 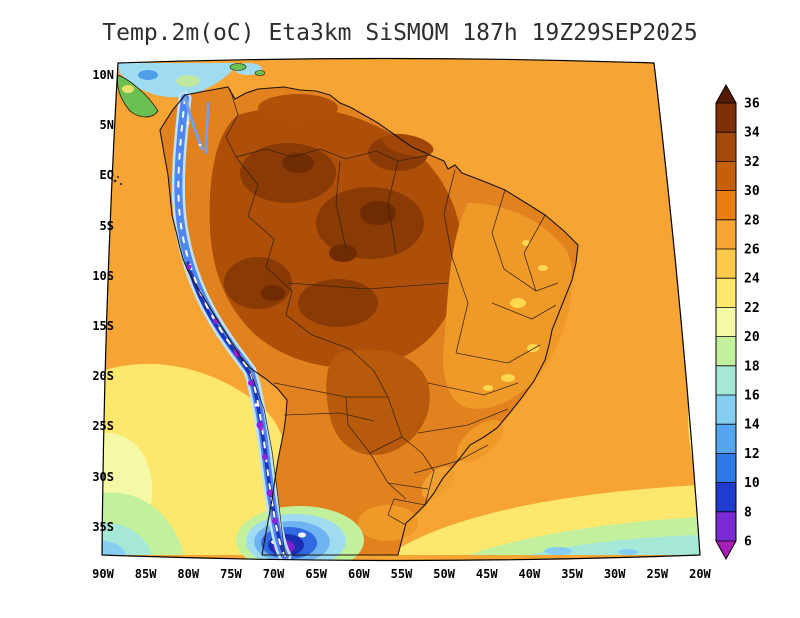 I want to click on lon-tick-label: 35W, so click(x=572, y=574).